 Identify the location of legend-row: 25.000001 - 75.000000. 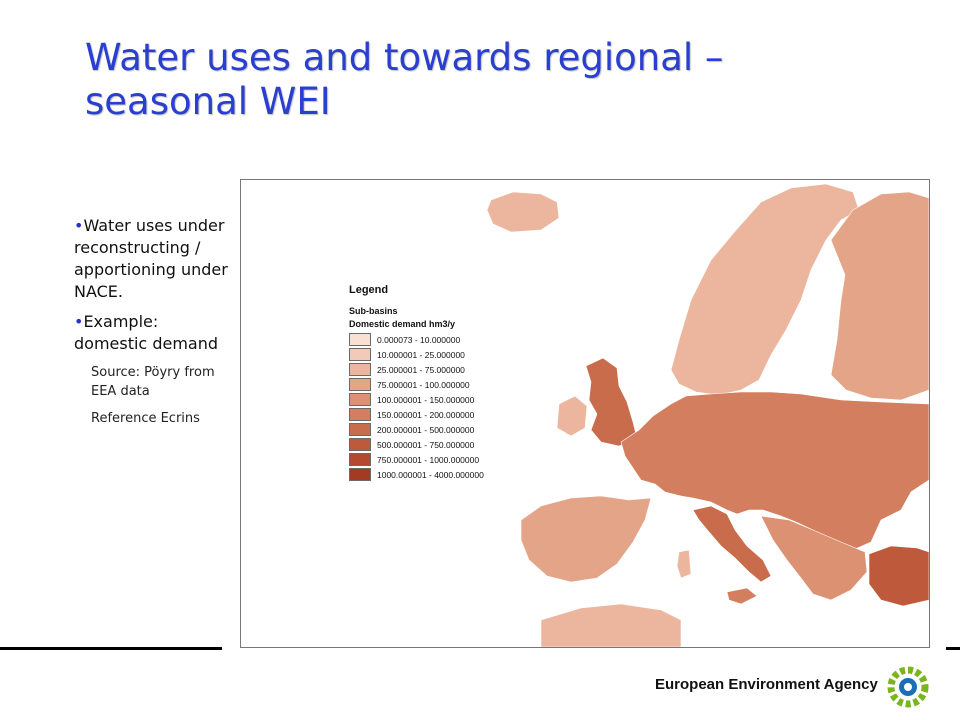
(416, 369).